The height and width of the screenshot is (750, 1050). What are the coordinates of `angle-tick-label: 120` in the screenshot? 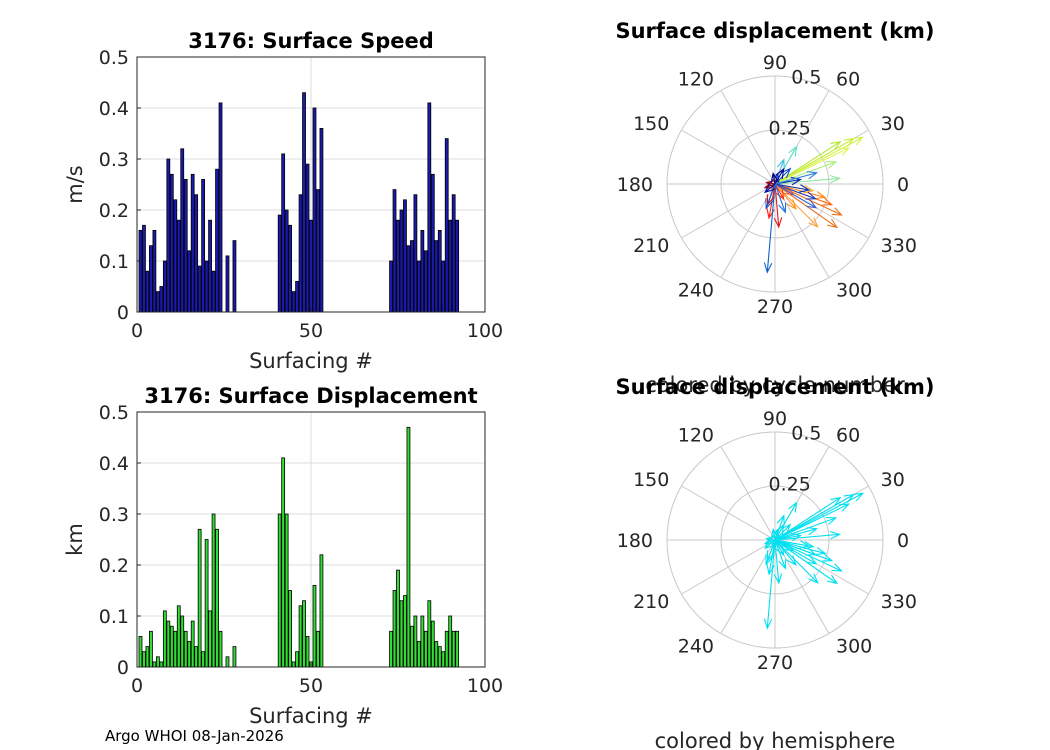 It's located at (696, 435).